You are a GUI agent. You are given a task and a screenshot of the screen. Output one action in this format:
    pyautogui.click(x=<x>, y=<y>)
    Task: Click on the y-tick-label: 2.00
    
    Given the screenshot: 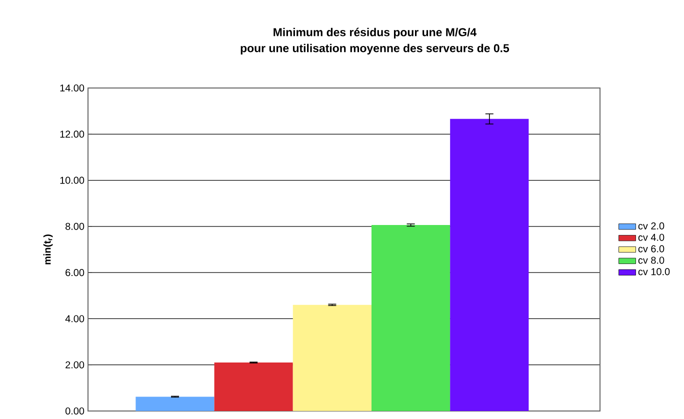 What is the action you would take?
    pyautogui.click(x=75, y=364)
    